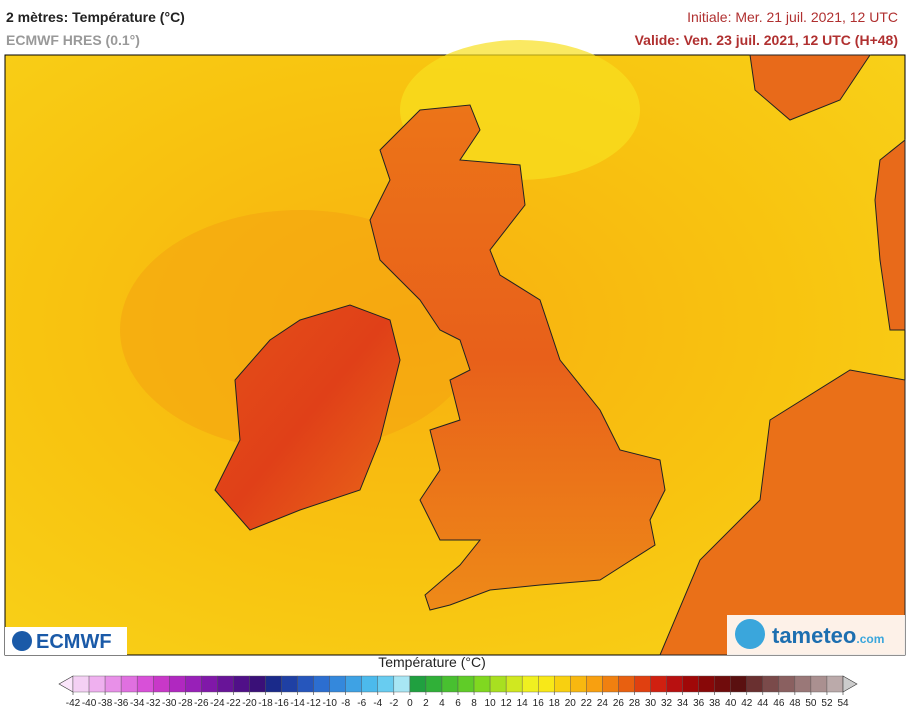 Image resolution: width=910 pixels, height=710 pixels. I want to click on colorbar-tick-label: -30, so click(169, 703).